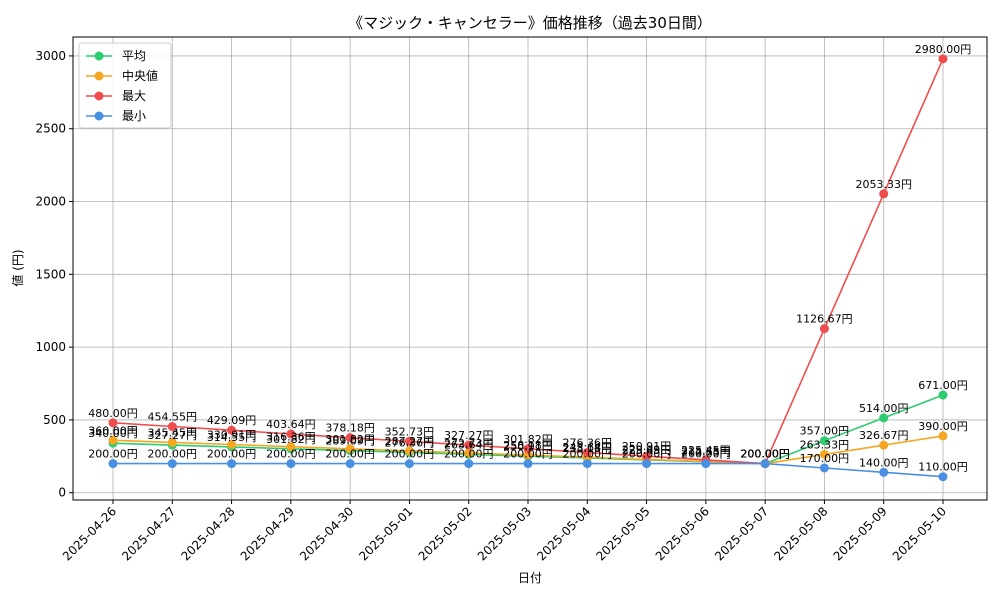 This screenshot has height=600, width=1000. Describe the element at coordinates (134, 116) in the screenshot. I see `legend-label: 最小` at that location.